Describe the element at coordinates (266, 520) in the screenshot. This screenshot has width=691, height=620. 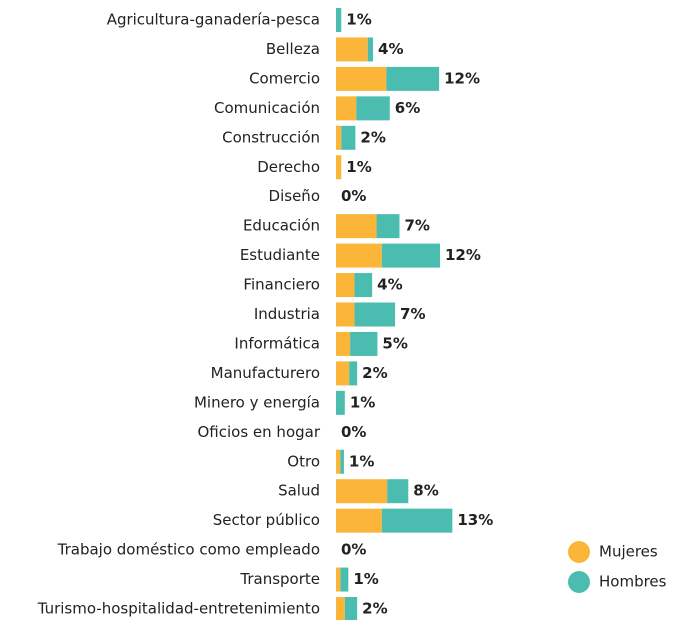
I see `category-label: Sector público` at that location.